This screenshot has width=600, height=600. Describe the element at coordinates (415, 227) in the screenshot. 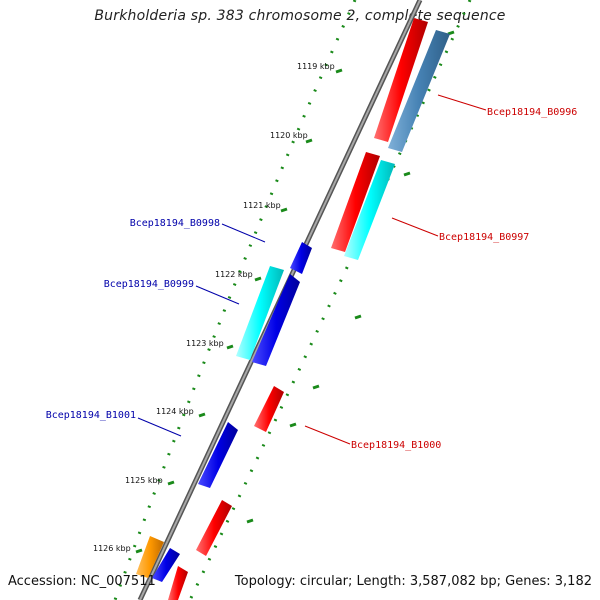

I see `leader-b0997` at that location.